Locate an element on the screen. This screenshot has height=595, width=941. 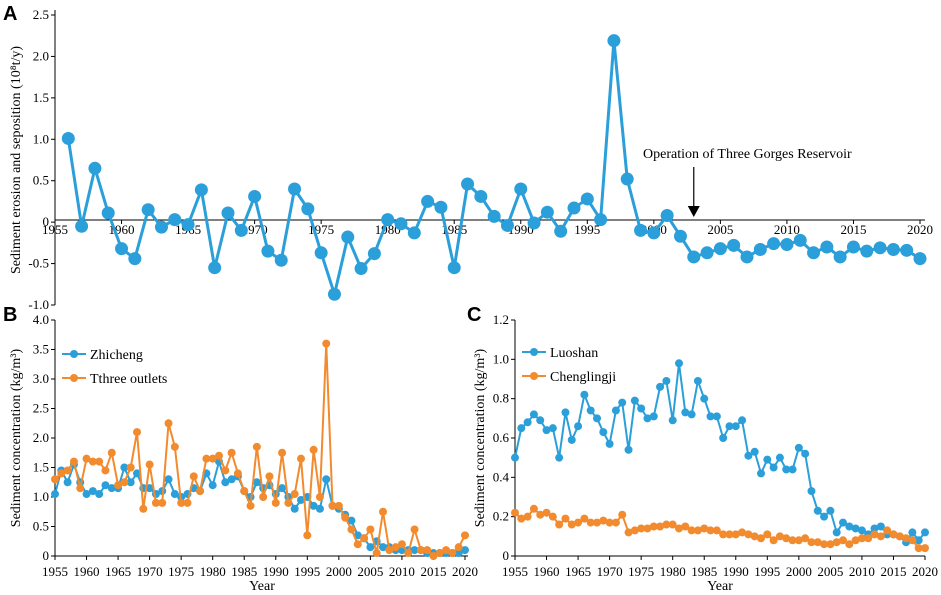
panel-b-y-tick-label: 3.5 is located at coordinates (41, 349).